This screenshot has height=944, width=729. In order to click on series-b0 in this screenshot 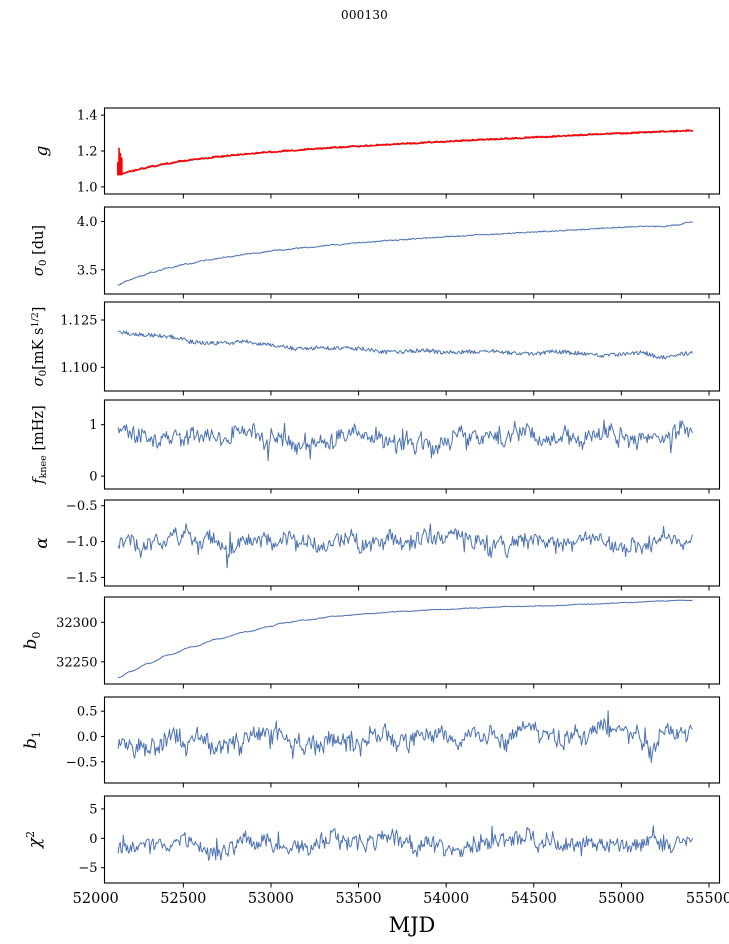, I will do `click(405, 639)`.